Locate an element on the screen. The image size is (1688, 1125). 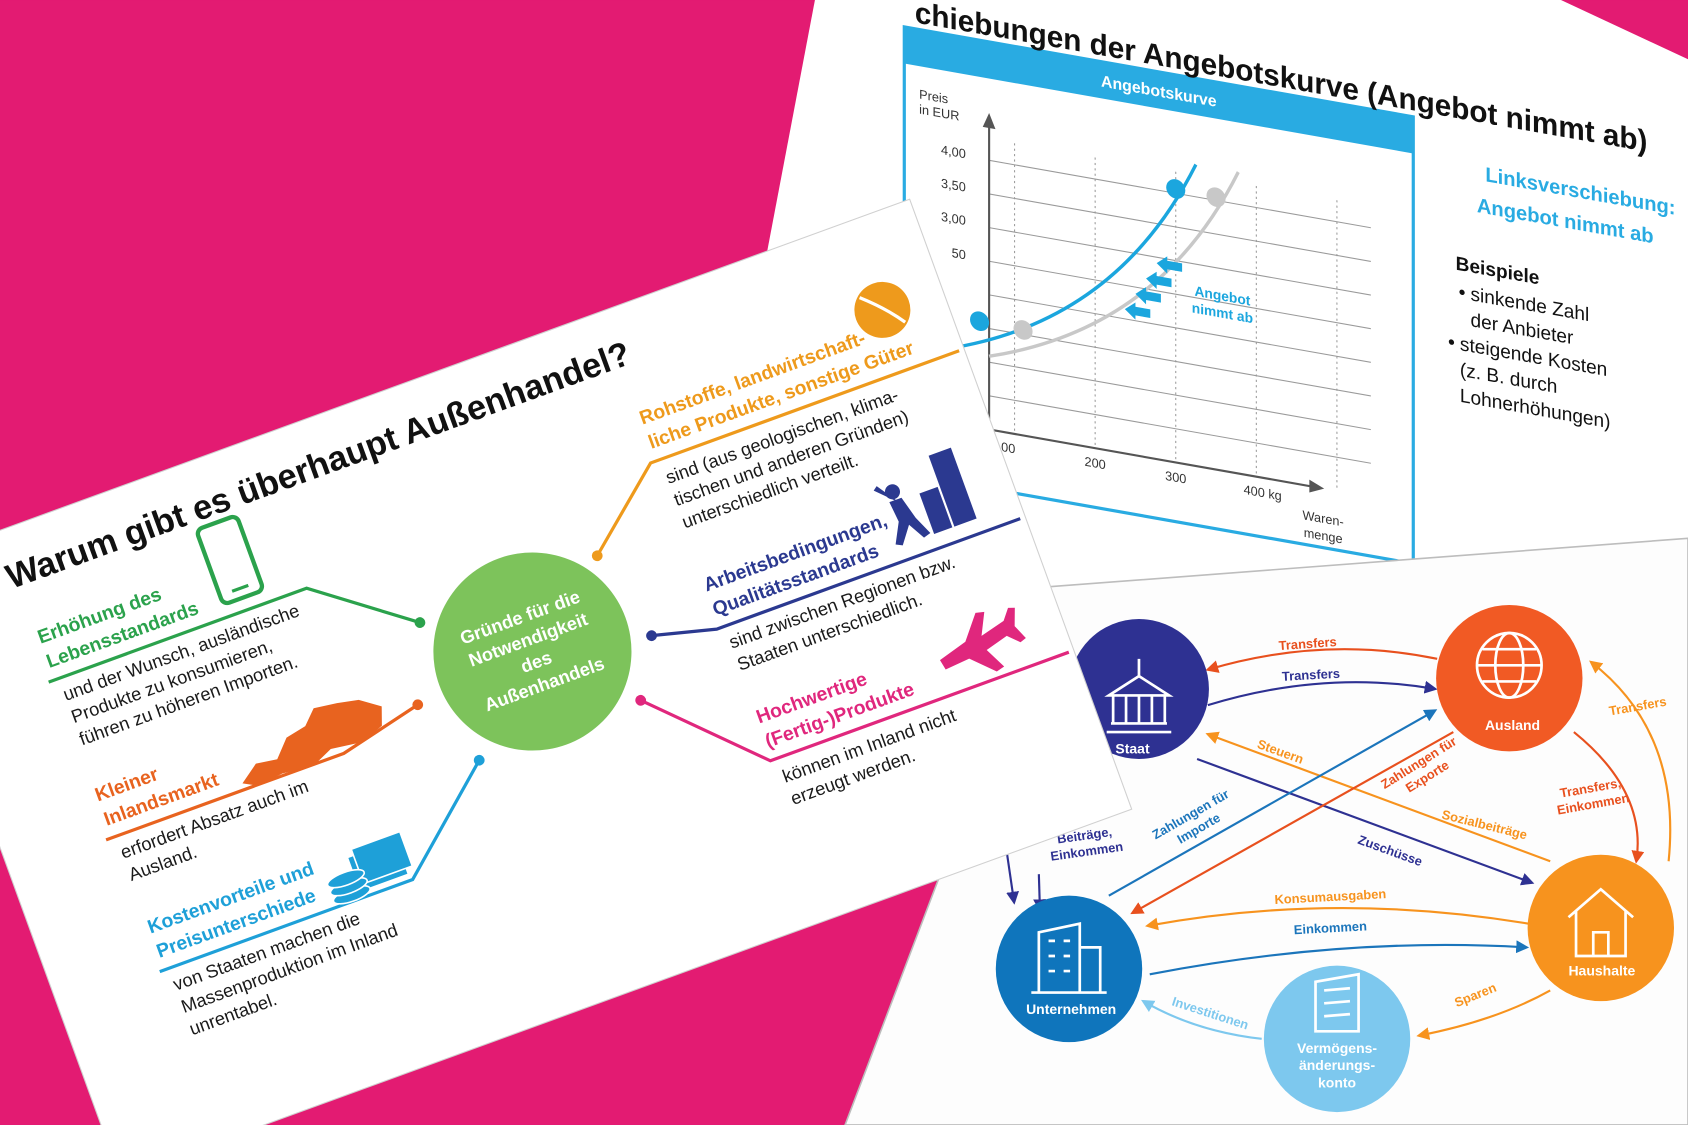
flow-label: Einkommen is located at coordinates (1330, 927).